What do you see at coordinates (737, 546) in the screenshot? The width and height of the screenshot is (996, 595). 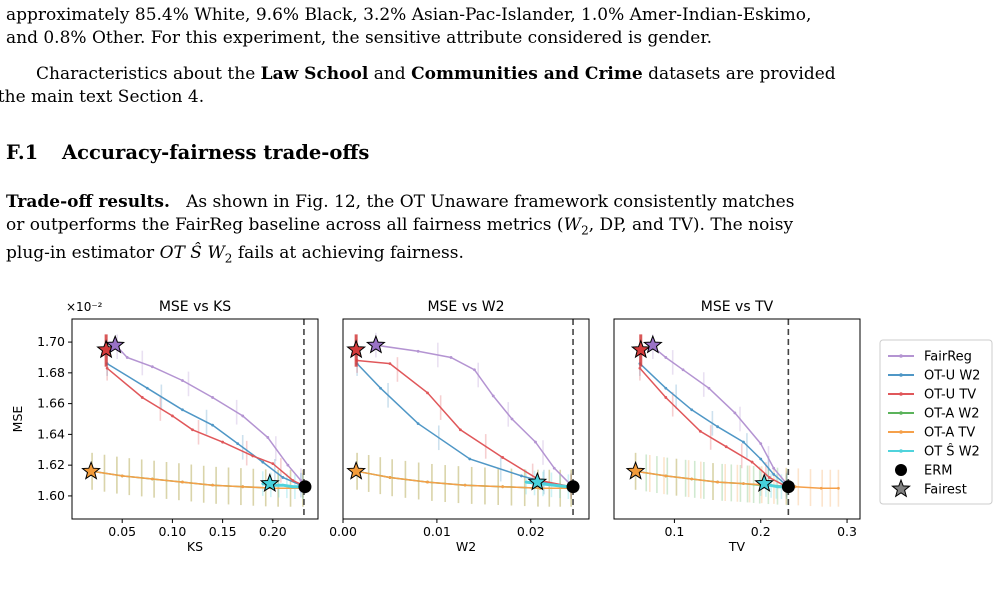 I see `x-axis-label: TV` at bounding box center [737, 546].